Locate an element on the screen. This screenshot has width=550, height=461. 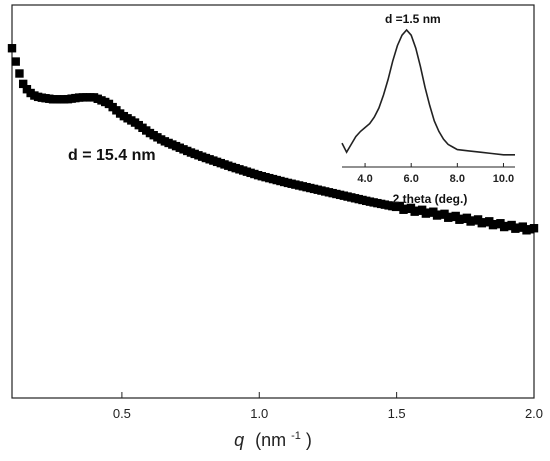
inset-x-tick-label: 6.0 is located at coordinates (411, 179).